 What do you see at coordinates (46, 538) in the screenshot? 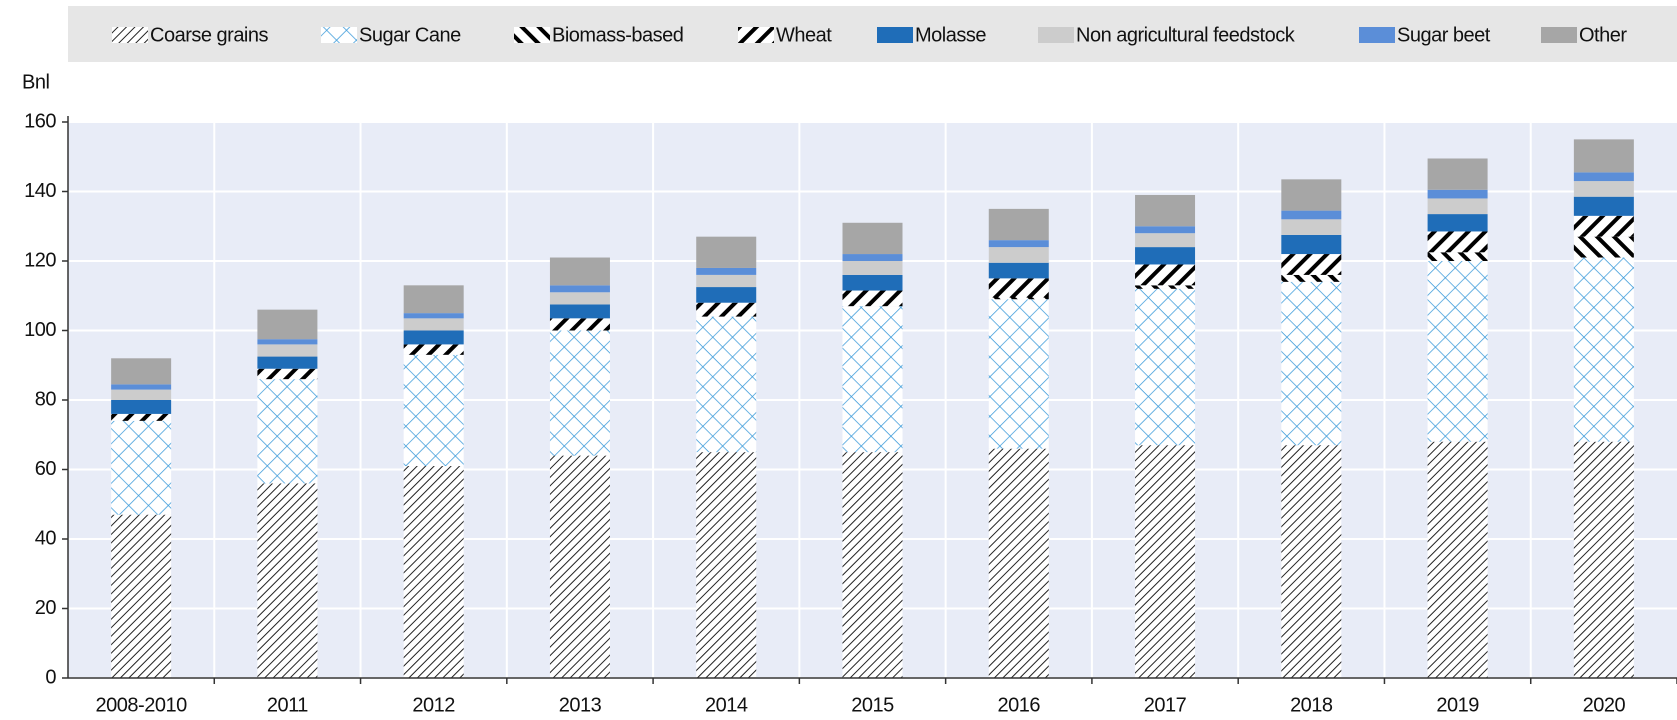
I see `y-tick-label: 40` at bounding box center [46, 538].